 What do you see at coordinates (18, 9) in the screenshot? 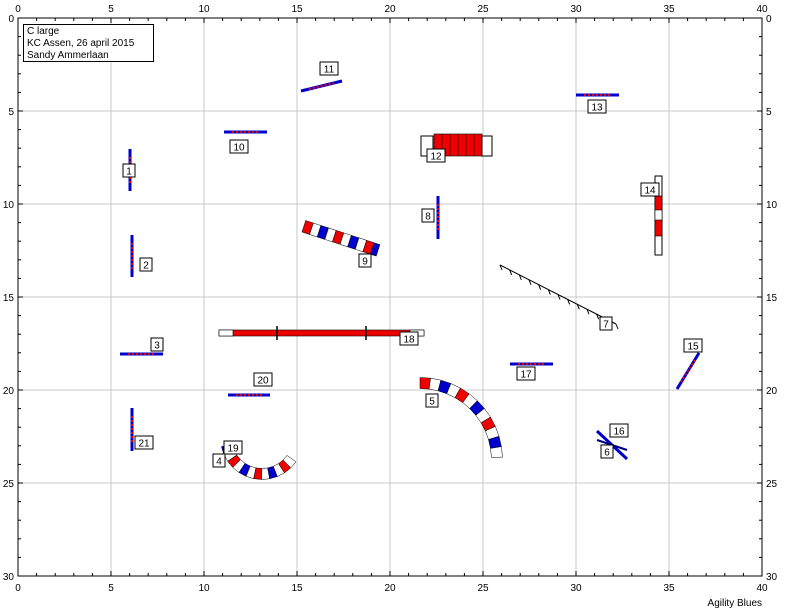
I see `x-tick-label-top: 0` at bounding box center [18, 9].